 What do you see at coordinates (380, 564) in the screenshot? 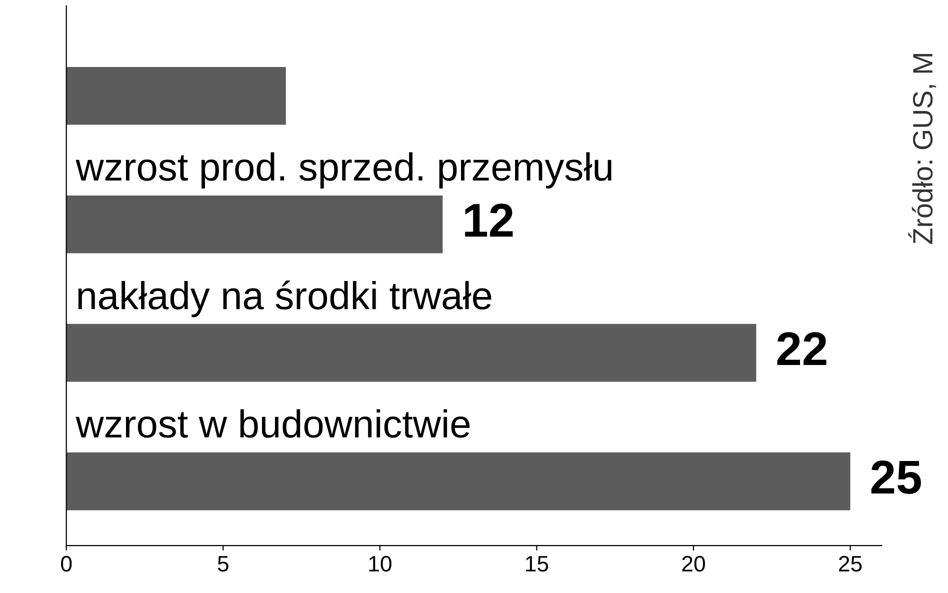
I see `x-tick-label: 10` at bounding box center [380, 564].